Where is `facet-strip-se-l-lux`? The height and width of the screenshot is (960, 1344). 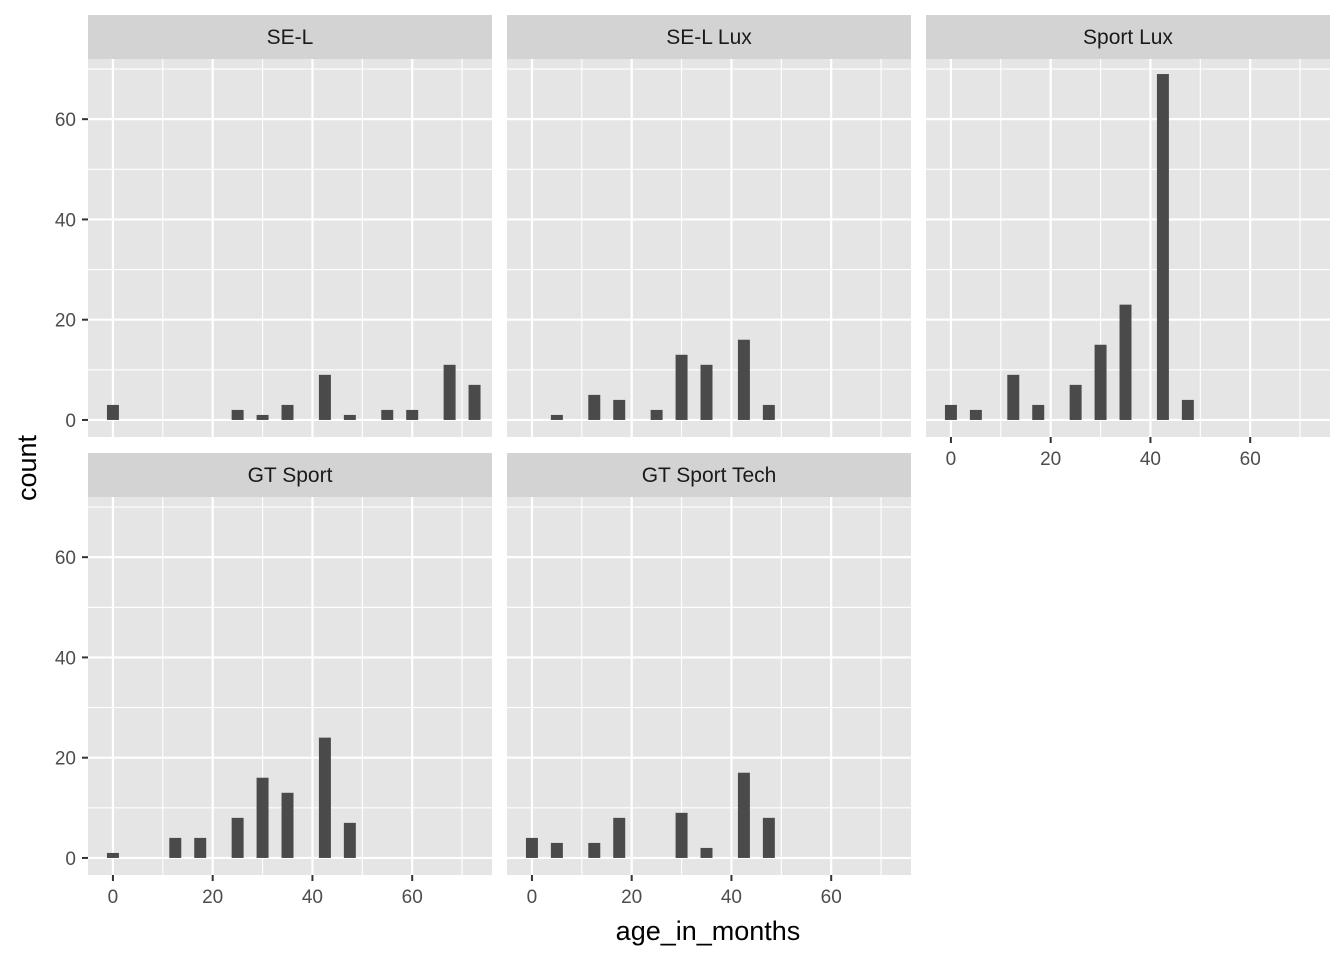 facet-strip-se-l-lux is located at coordinates (709, 37).